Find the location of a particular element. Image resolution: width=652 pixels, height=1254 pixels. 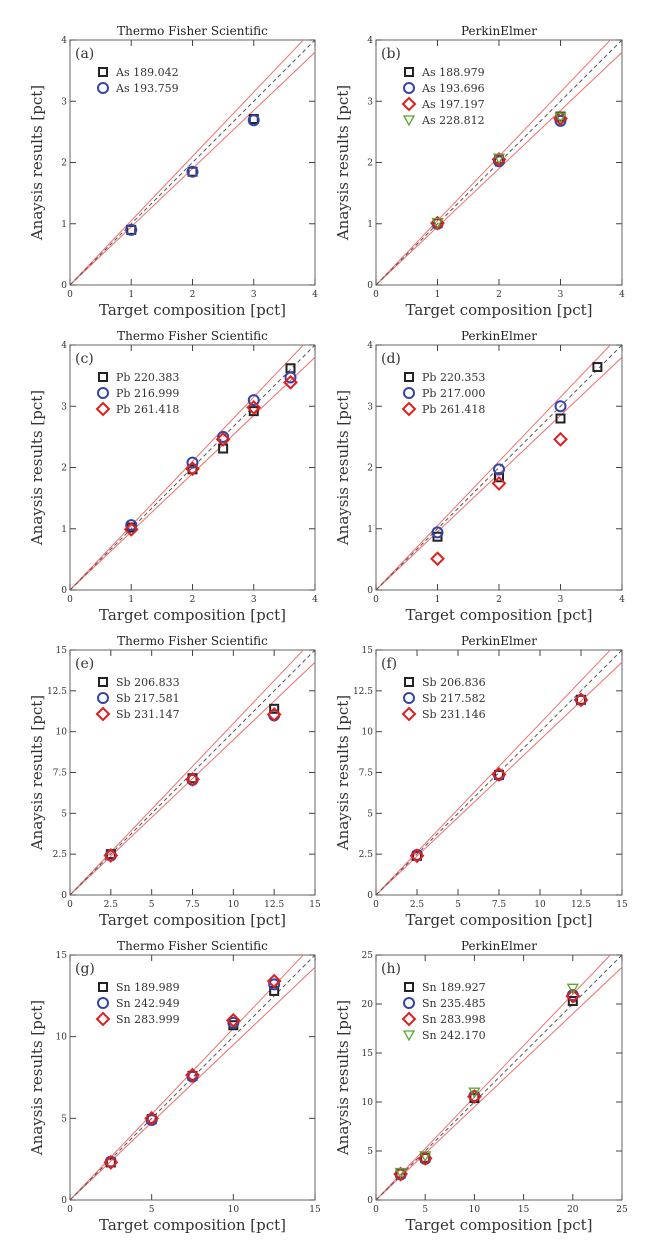

y-tick-label: 25 is located at coordinates (368, 956).